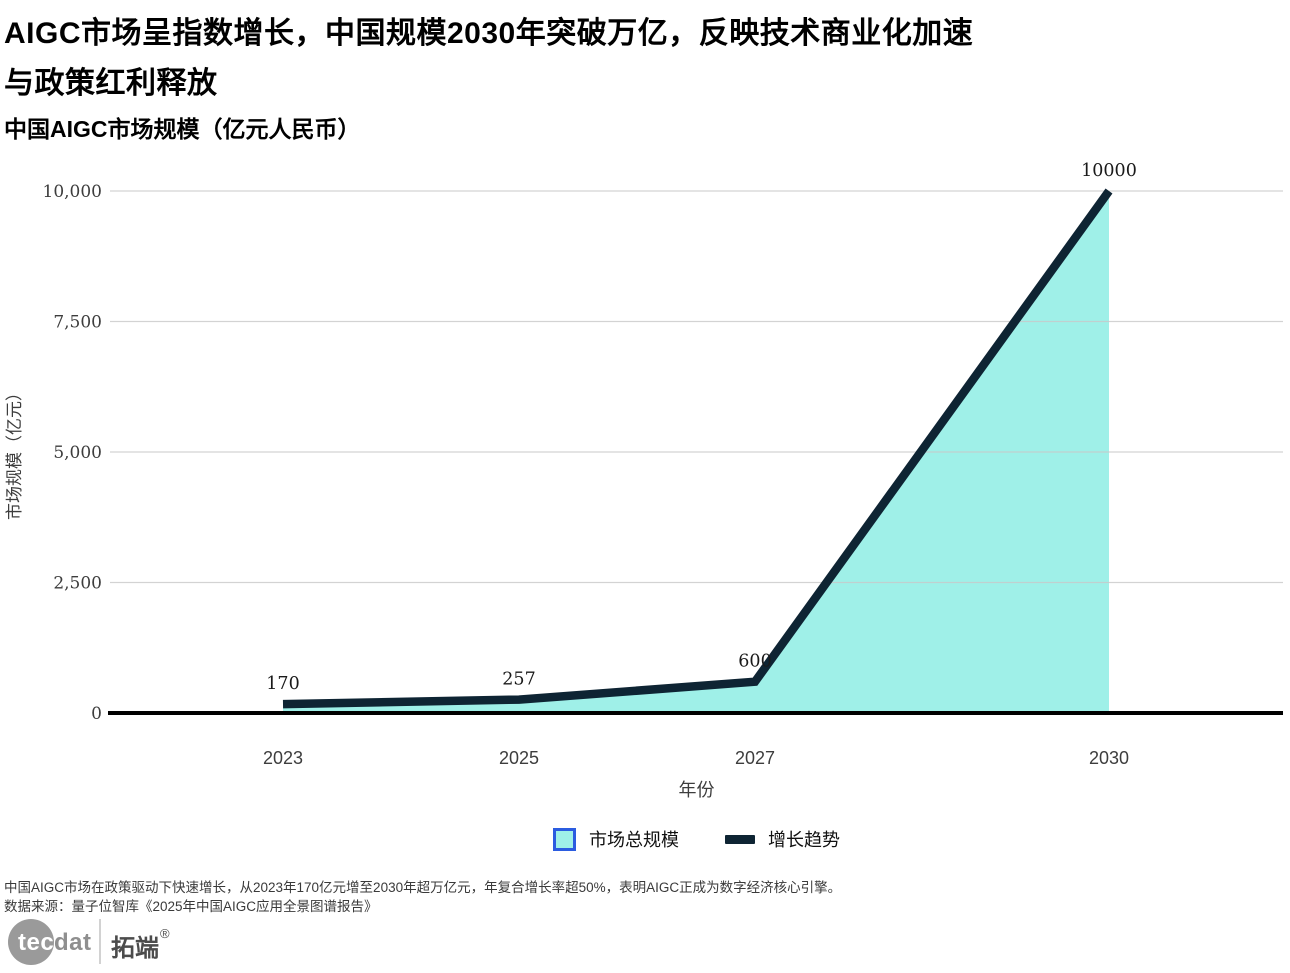  Describe the element at coordinates (754, 662) in the screenshot. I see `point-value-label: 600` at that location.